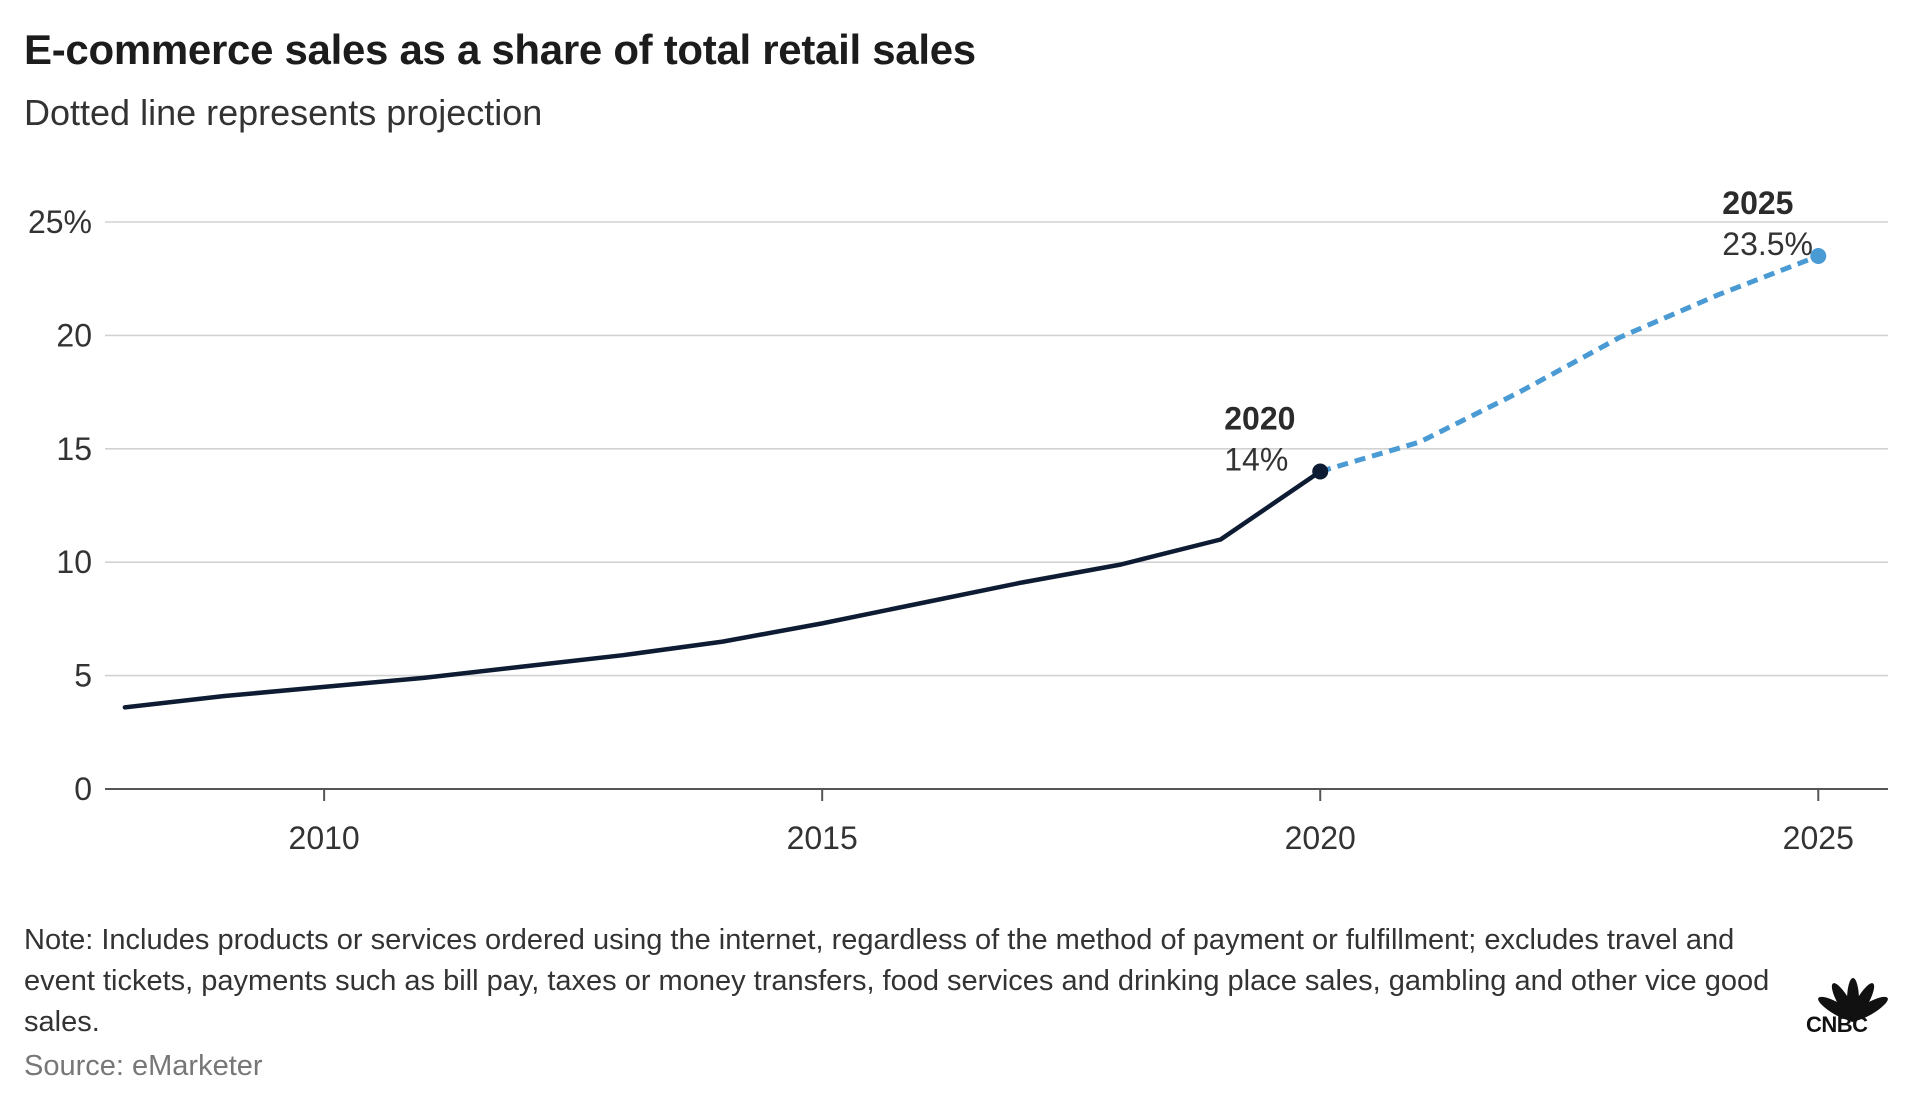 The image size is (1910, 1118). I want to click on y-tick-label: 20, so click(74, 335).